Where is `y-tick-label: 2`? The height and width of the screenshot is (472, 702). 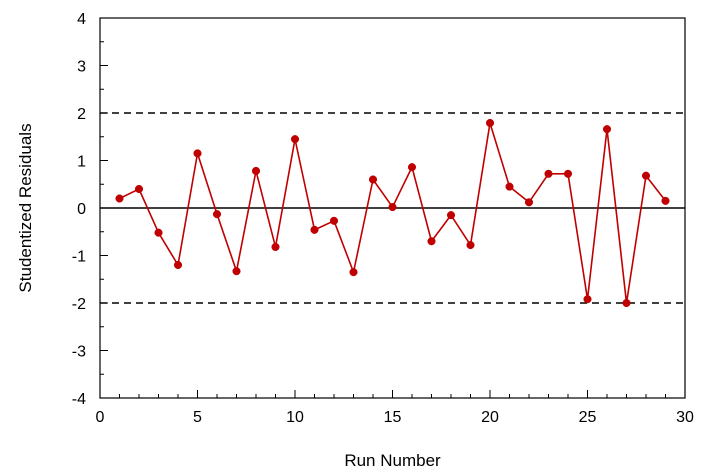 y-tick-label: 2 is located at coordinates (81, 114).